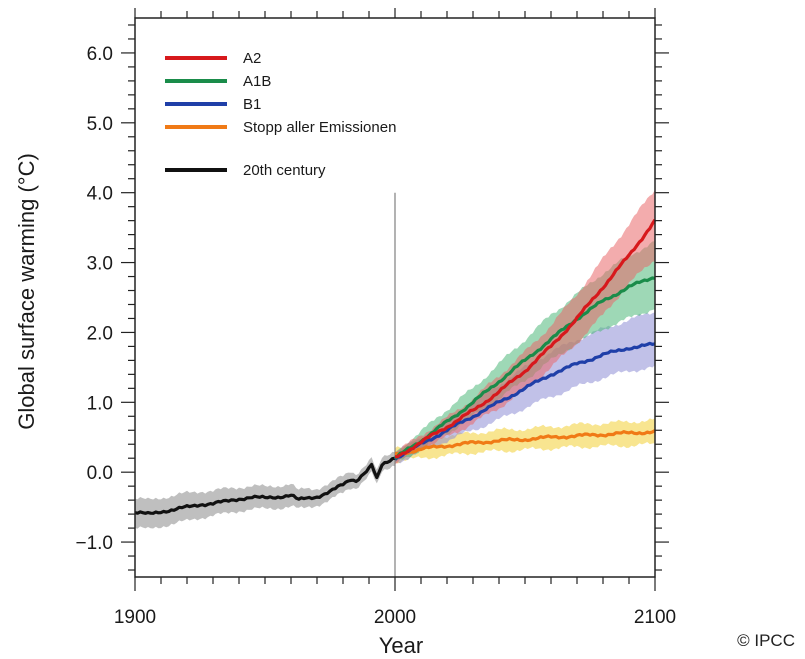  I want to click on x-tick-label: 1900, so click(135, 617).